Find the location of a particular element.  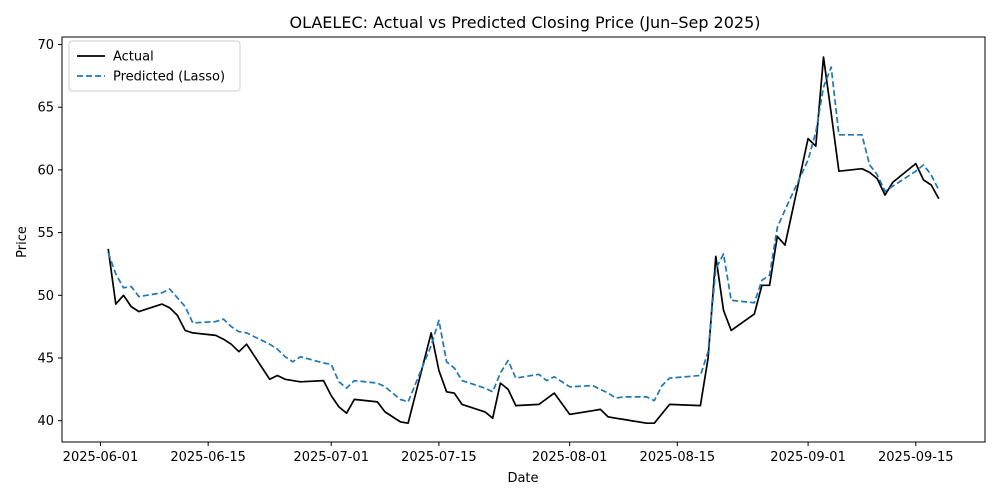

x-tick-label: 2025-08-15 is located at coordinates (678, 457).